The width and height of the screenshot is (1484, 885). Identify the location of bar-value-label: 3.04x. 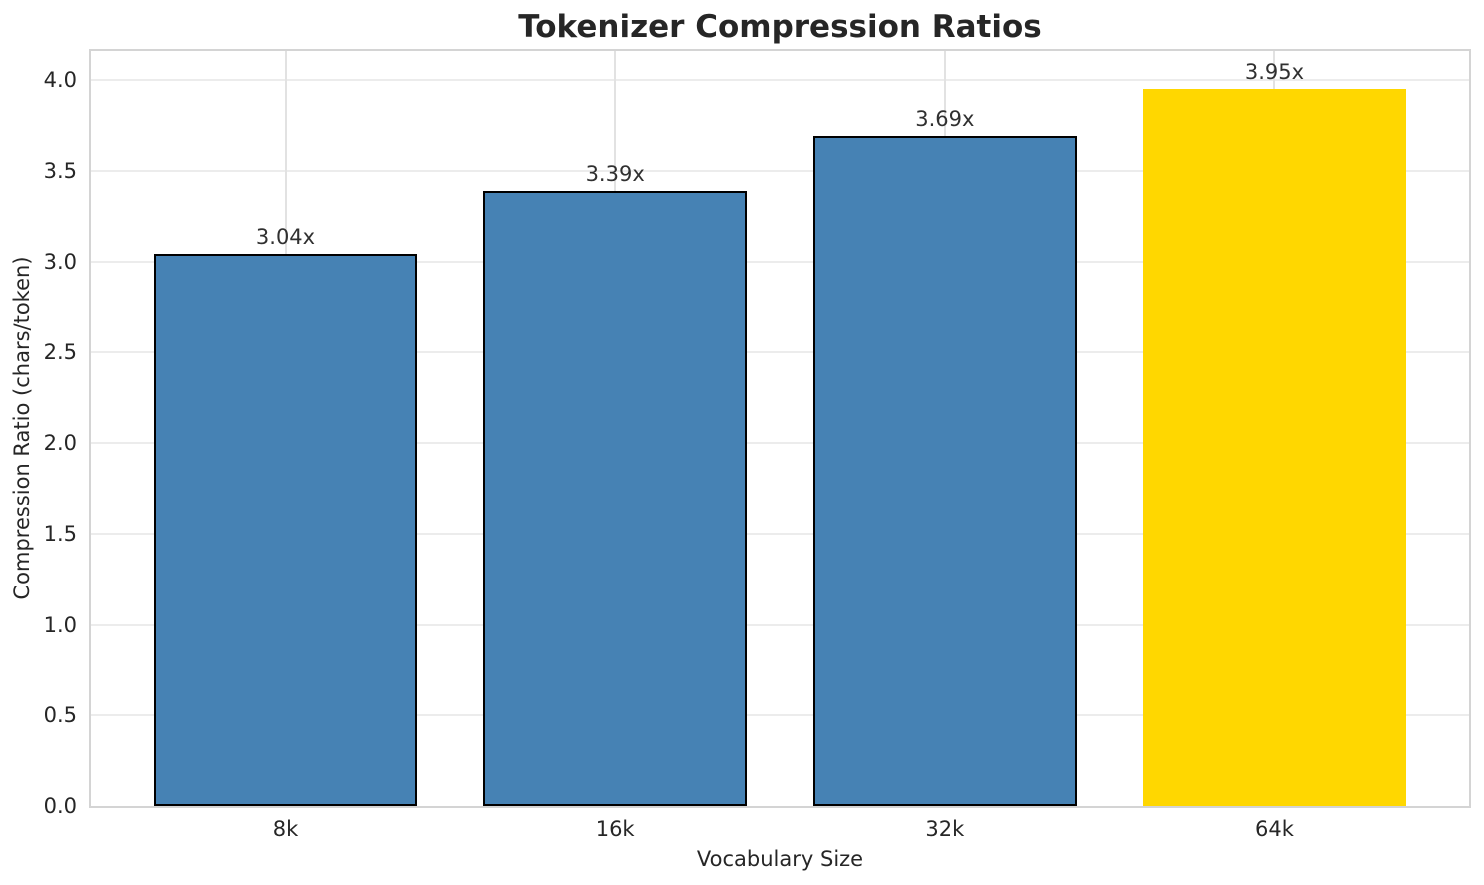
(285, 237).